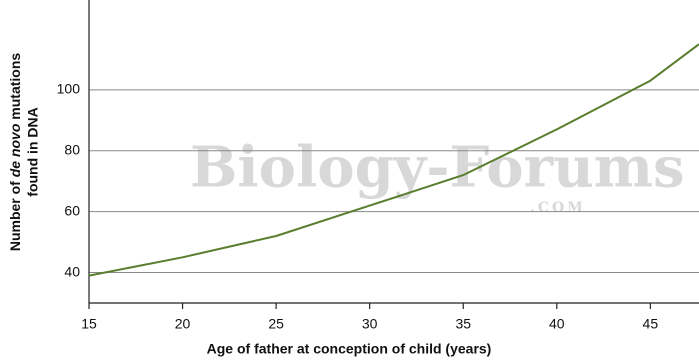 The height and width of the screenshot is (360, 699). Describe the element at coordinates (33, 151) in the screenshot. I see `y-axis-label: found in DNA` at that location.